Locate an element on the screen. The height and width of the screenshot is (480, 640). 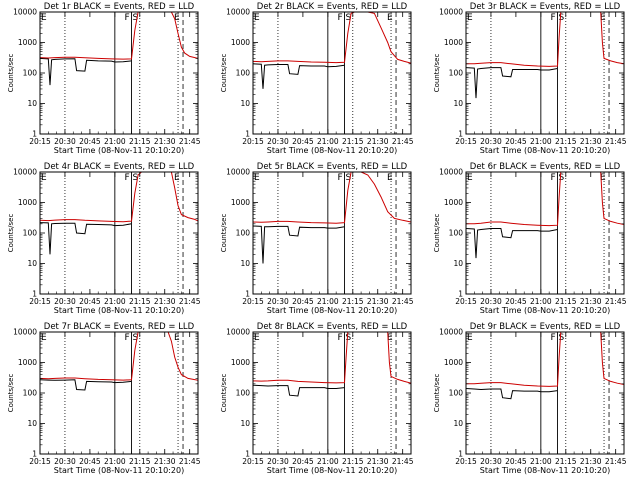
chart-title: Det 1r BLACK = Events, RED = LLD is located at coordinates (119, 7).